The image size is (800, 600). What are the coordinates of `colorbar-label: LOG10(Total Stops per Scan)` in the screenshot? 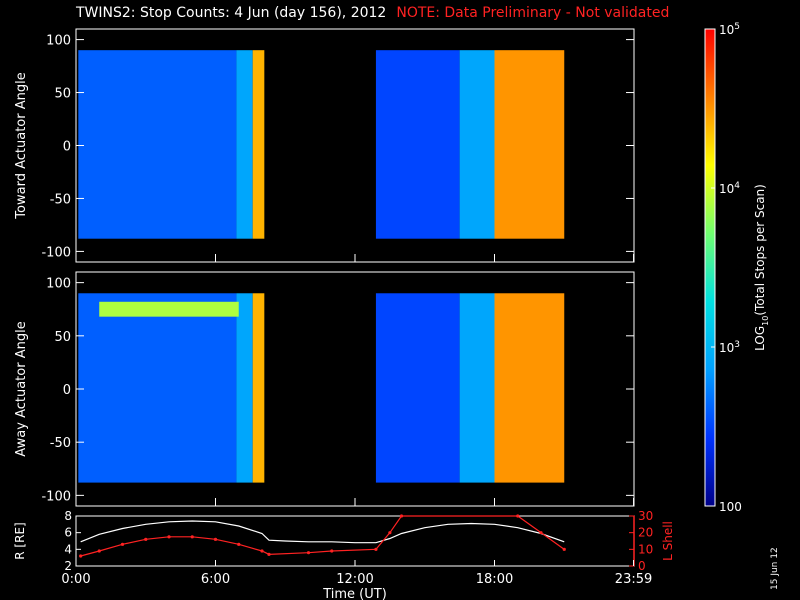 It's located at (761, 267).